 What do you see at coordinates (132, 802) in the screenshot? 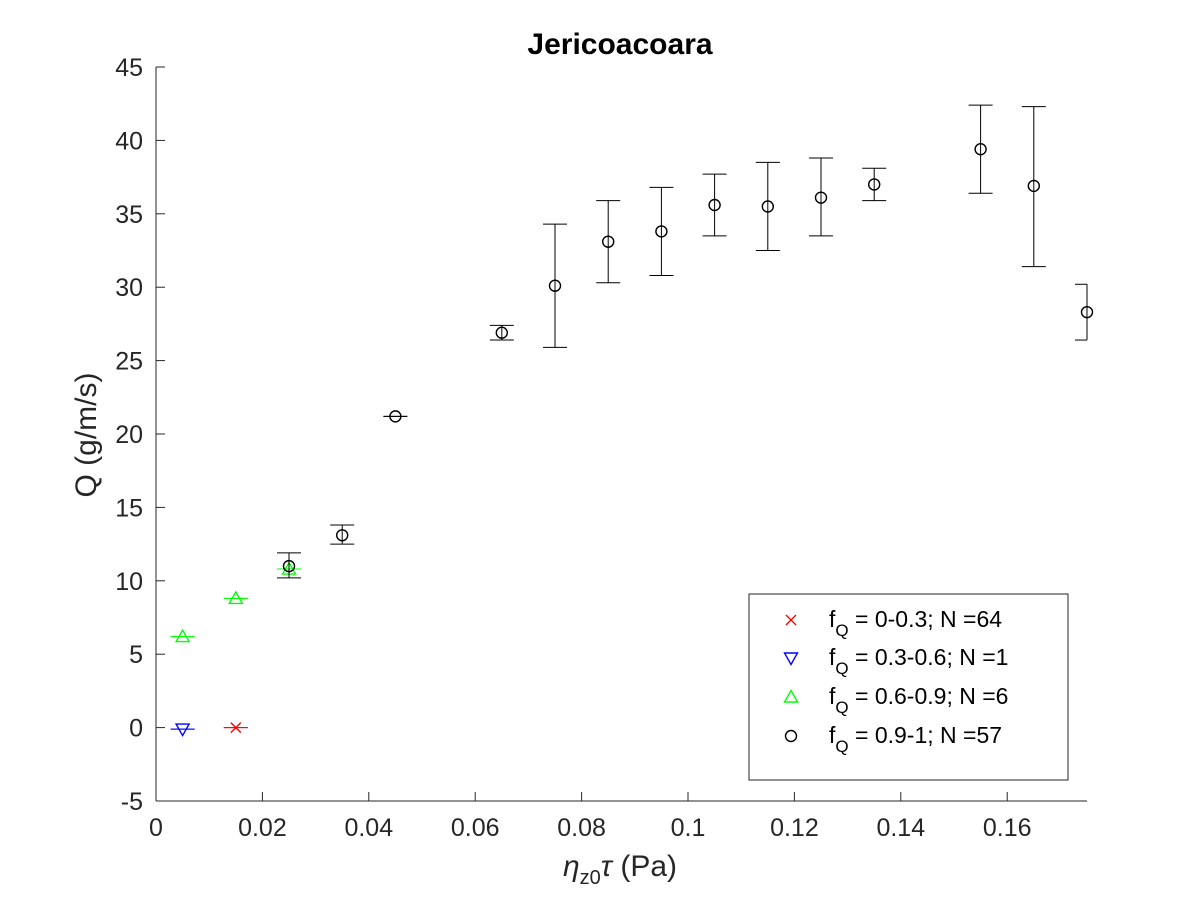
I see `y-tick-label: -5` at bounding box center [132, 802].